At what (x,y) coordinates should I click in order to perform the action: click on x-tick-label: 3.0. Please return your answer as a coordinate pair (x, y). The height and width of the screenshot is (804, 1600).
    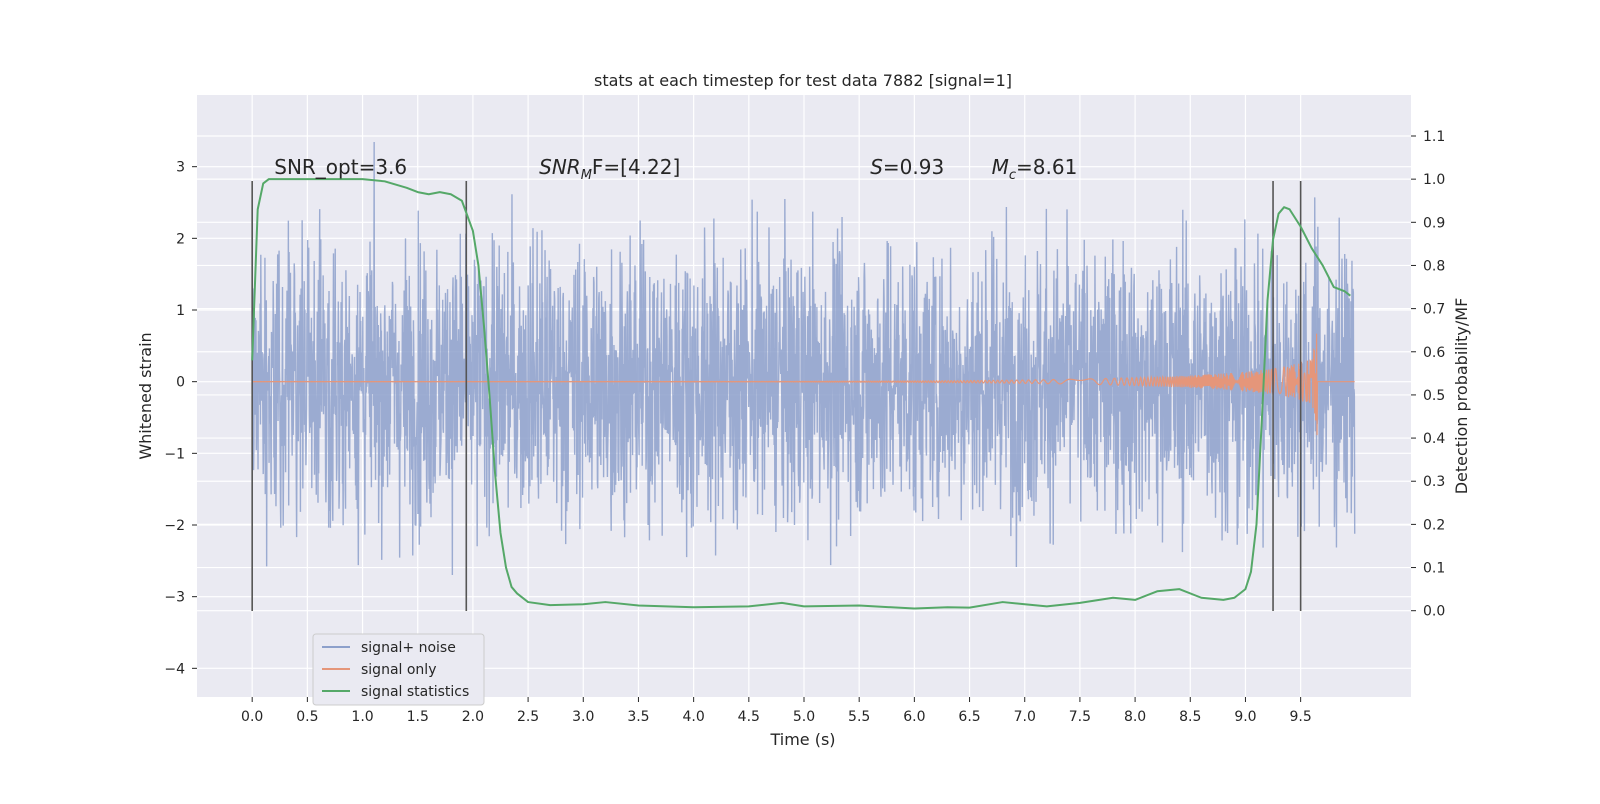
    Looking at the image, I should click on (583, 717).